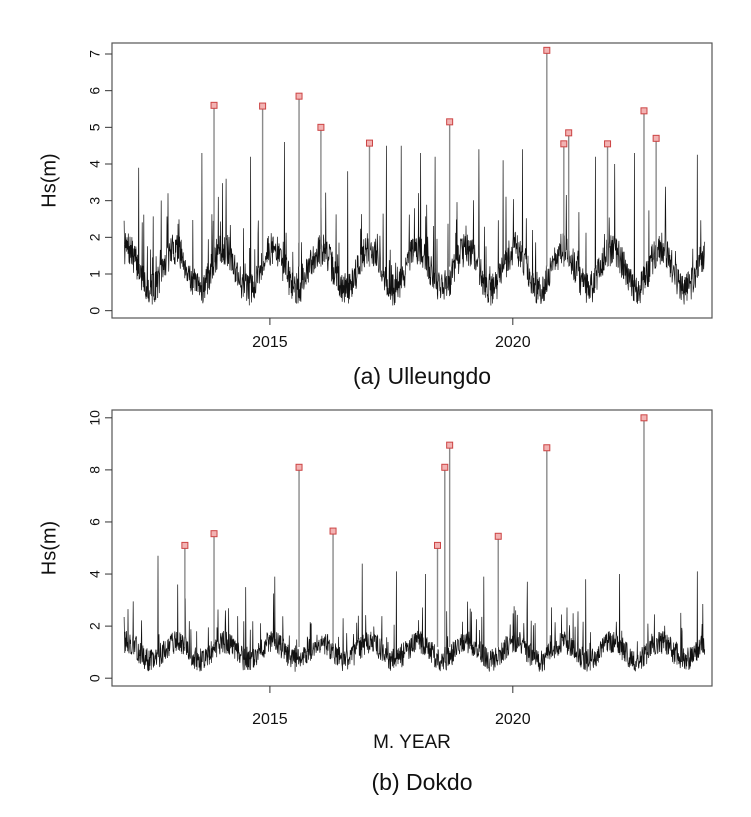  Describe the element at coordinates (95, 54) in the screenshot. I see `y-tick-label: 7` at that location.